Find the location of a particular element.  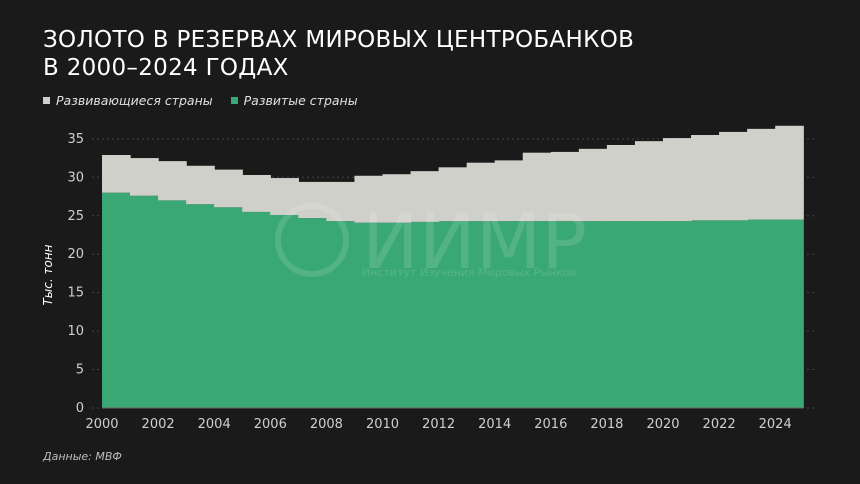

step-developed-2012 is located at coordinates (453, 314).